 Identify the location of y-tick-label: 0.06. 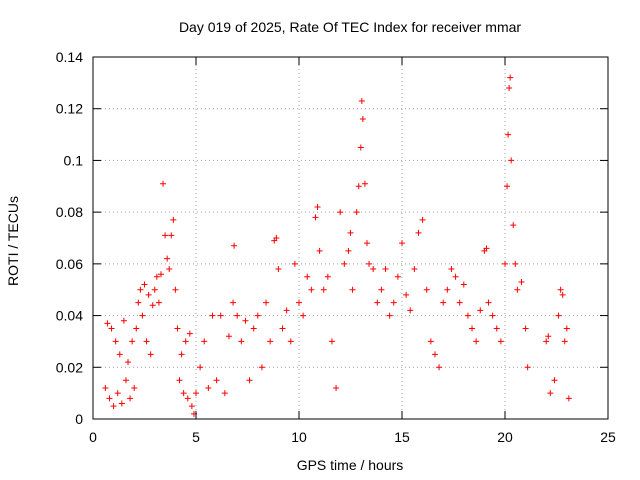
(69, 264).